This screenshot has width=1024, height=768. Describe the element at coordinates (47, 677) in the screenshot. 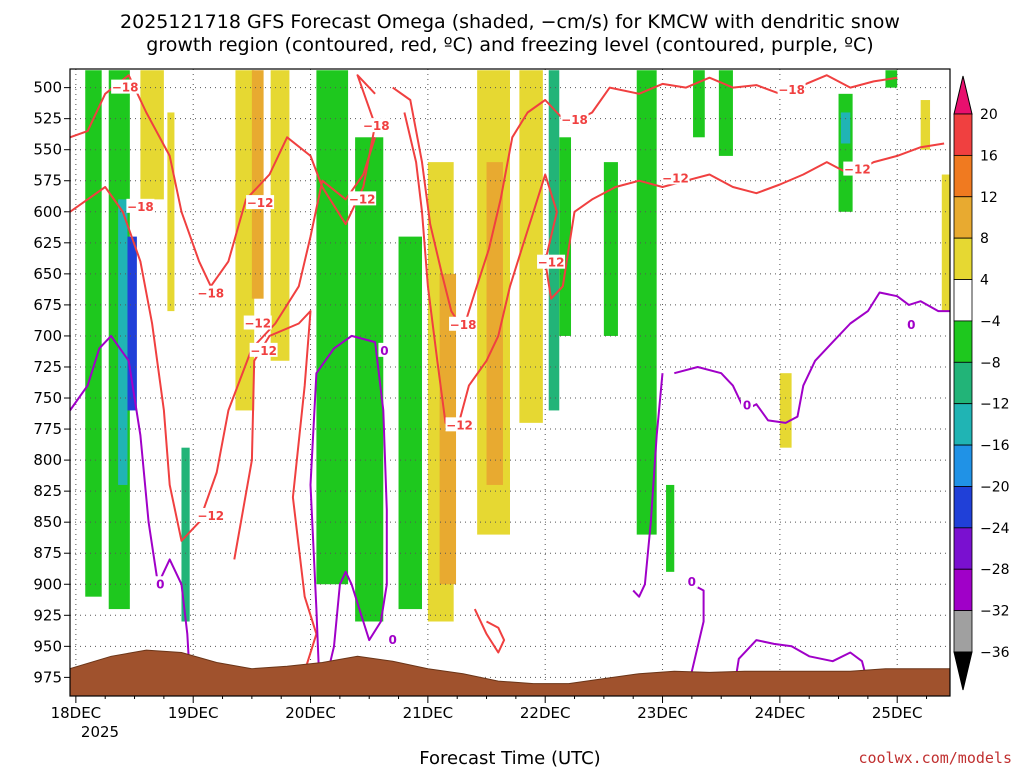

I see `y-tick-label-975: 975` at that location.